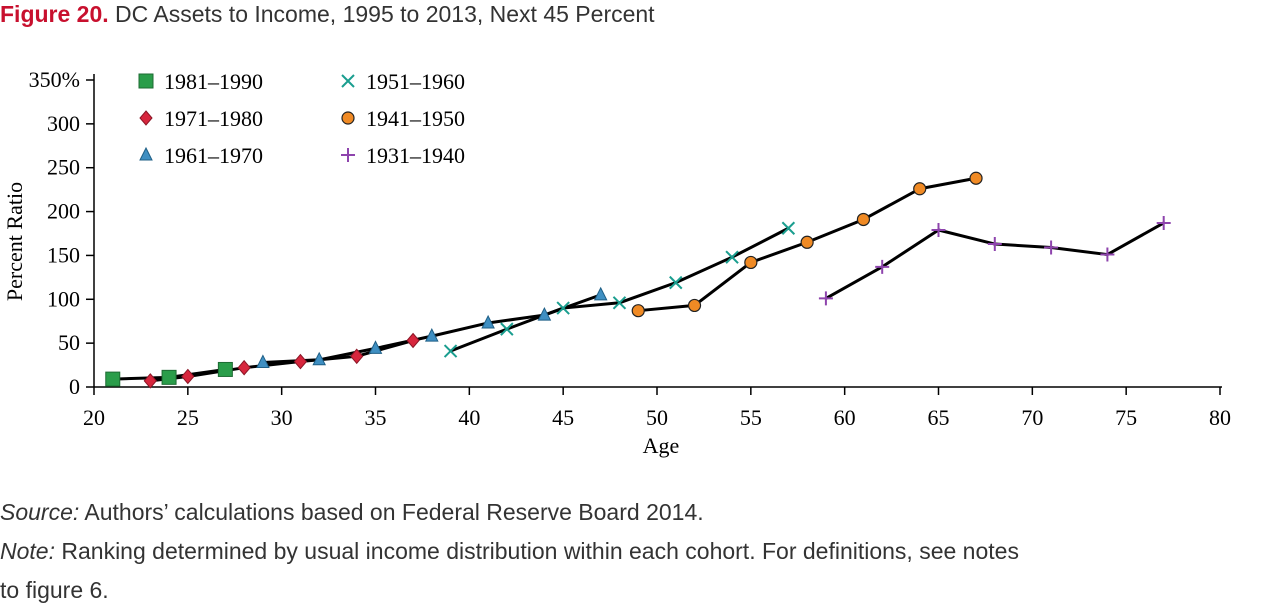 The width and height of the screenshot is (1280, 608). Describe the element at coordinates (27, 551) in the screenshot. I see `note-label: Note:` at that location.